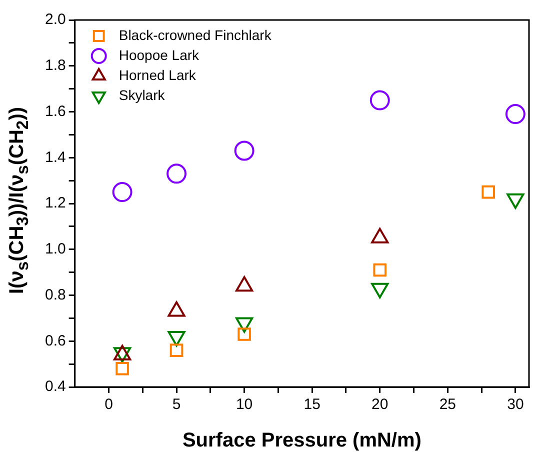 This screenshot has width=543, height=467. I want to click on y-tick-label: 2.0, so click(55, 19).